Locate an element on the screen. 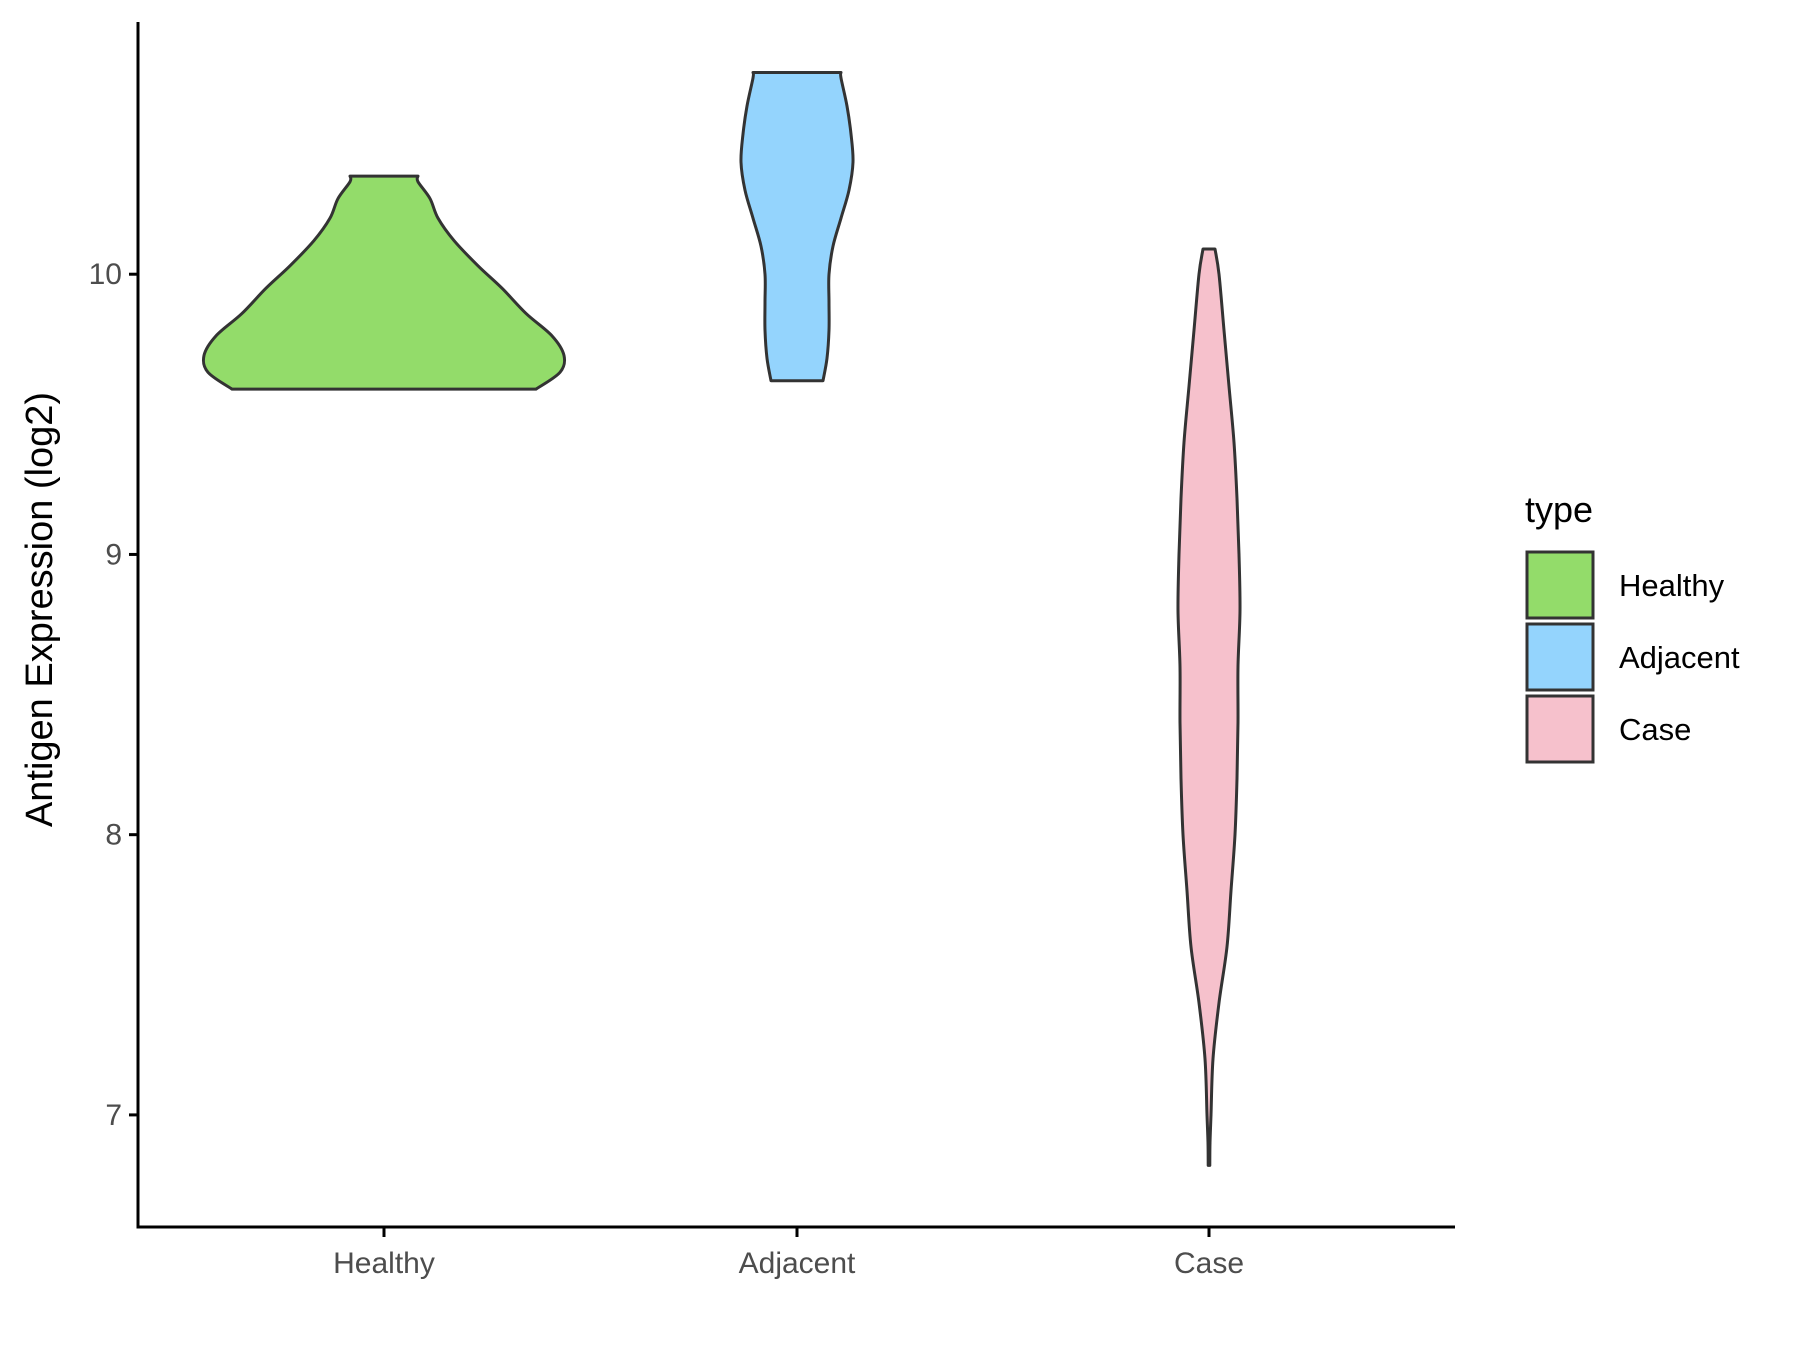 The height and width of the screenshot is (1355, 1800). y-tick-label-8: 8 is located at coordinates (113, 835).